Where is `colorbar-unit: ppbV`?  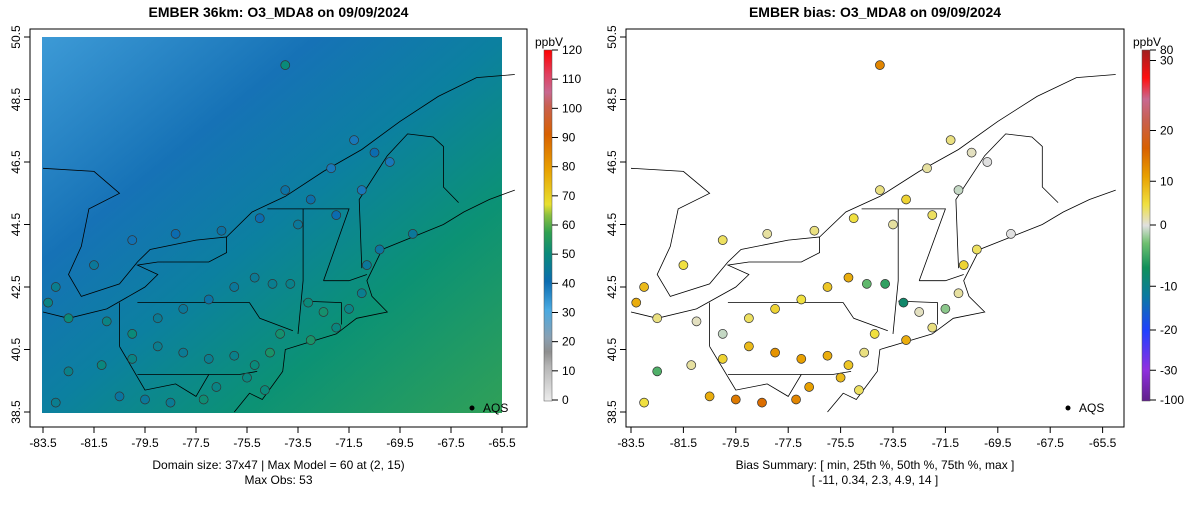
colorbar-unit: ppbV is located at coordinates (1147, 42).